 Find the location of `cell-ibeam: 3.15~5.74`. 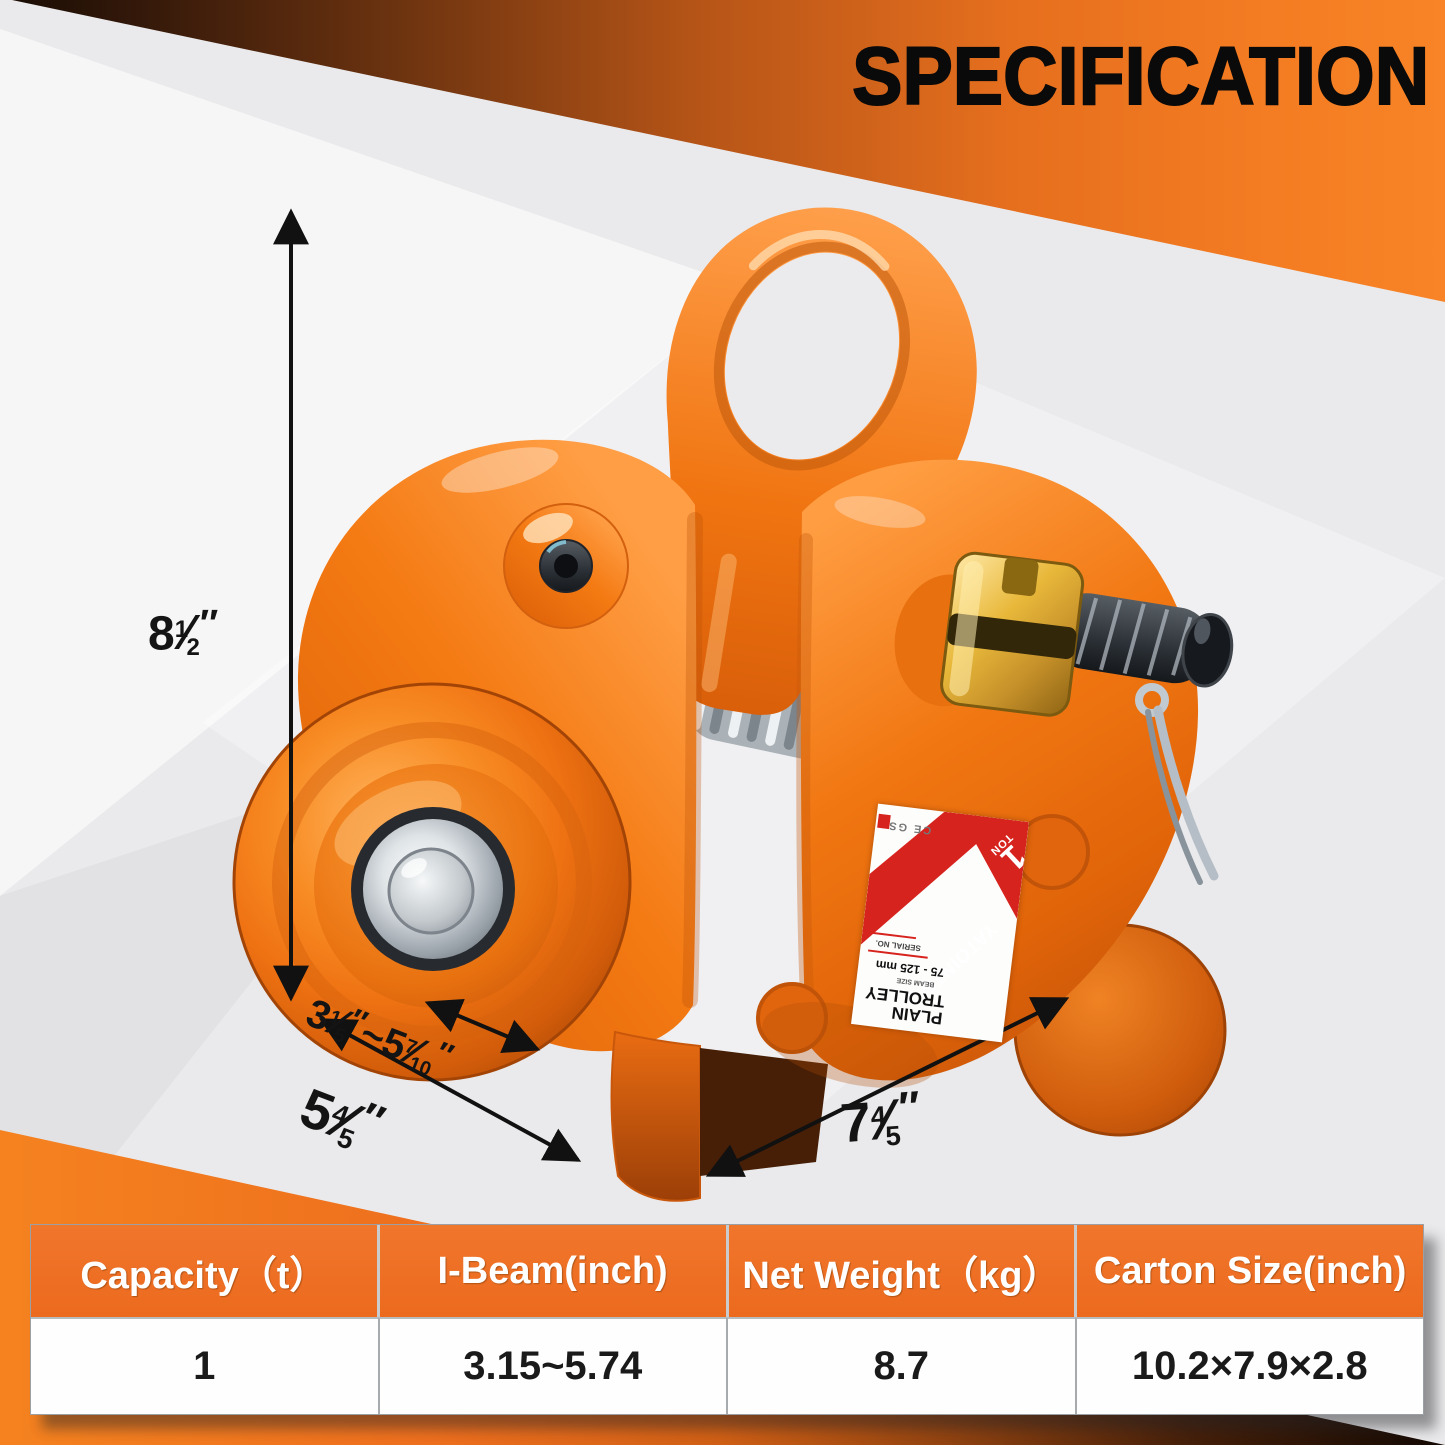

cell-ibeam: 3.15~5.74 is located at coordinates (551, 1365).